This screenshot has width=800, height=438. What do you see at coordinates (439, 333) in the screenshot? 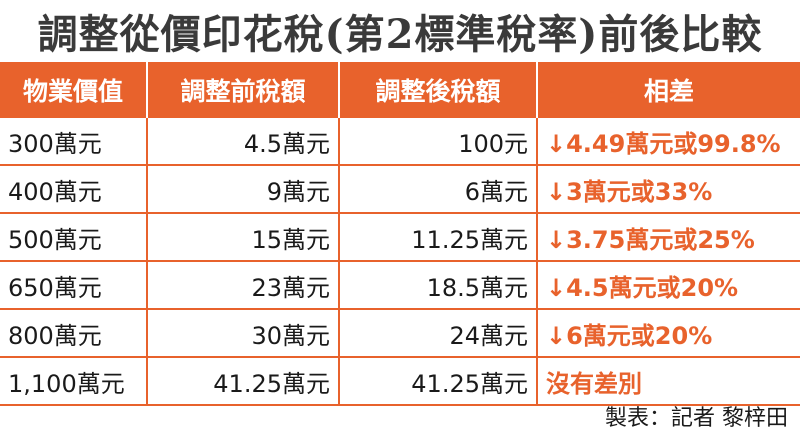
I see `table-cell: 24萬元` at bounding box center [439, 333].